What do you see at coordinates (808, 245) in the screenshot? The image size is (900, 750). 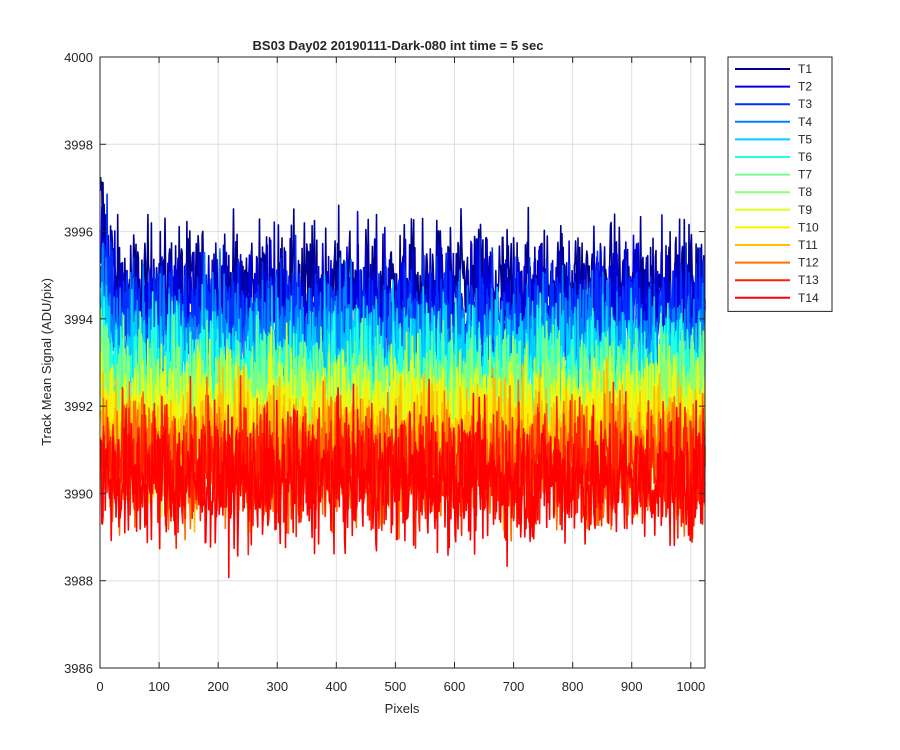 I see `legend-label-t11: T11` at bounding box center [808, 245].